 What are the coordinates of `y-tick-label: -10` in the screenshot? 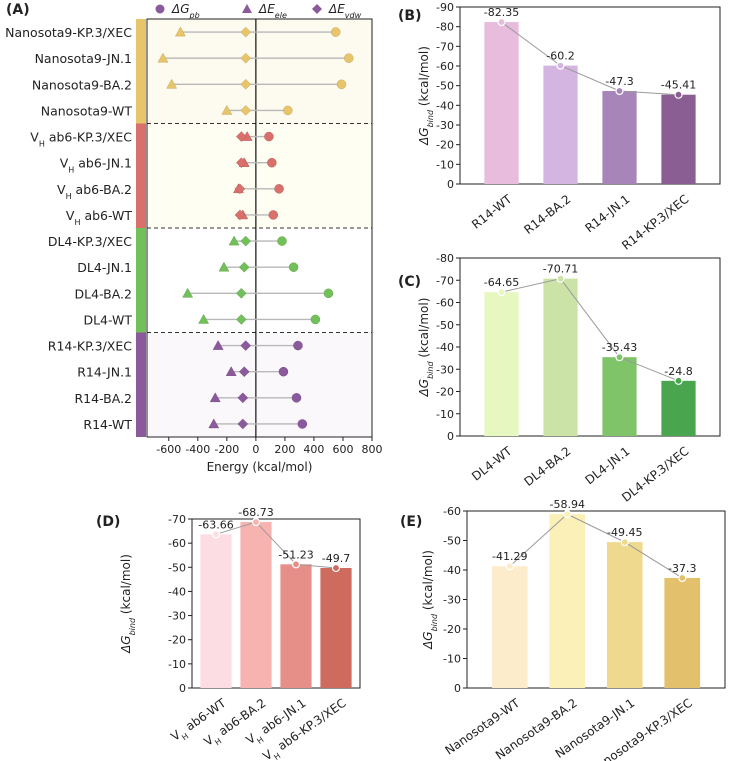 It's located at (445, 164).